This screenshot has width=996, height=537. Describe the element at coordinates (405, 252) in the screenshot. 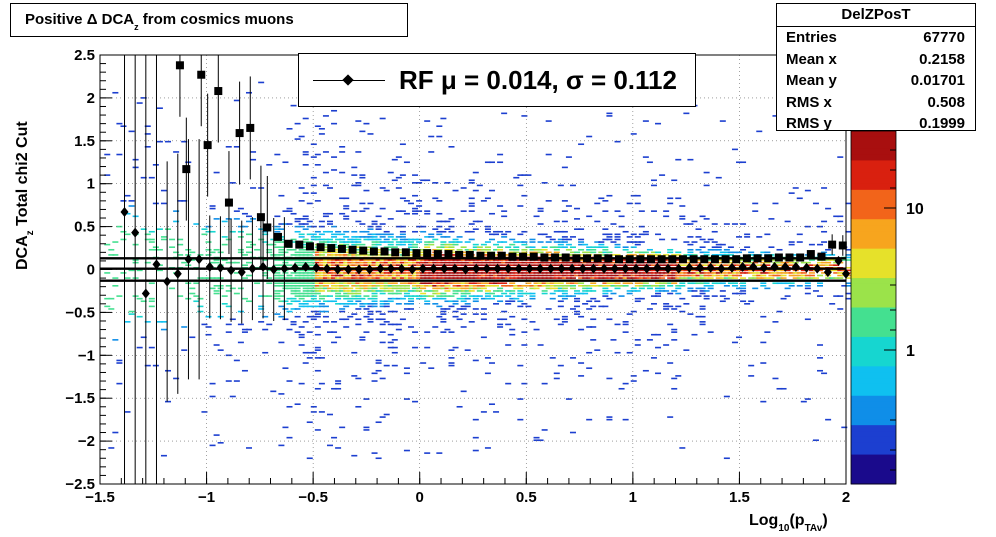

I see `square-marker` at that location.